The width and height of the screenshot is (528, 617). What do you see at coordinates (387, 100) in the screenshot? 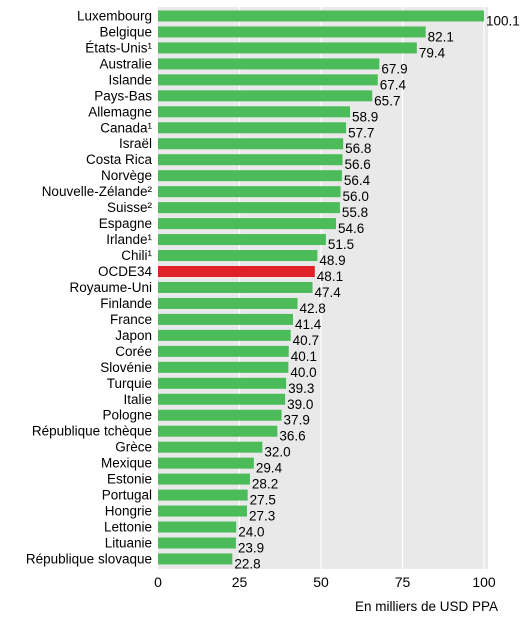
I see `value-label: 65.7` at bounding box center [387, 100].